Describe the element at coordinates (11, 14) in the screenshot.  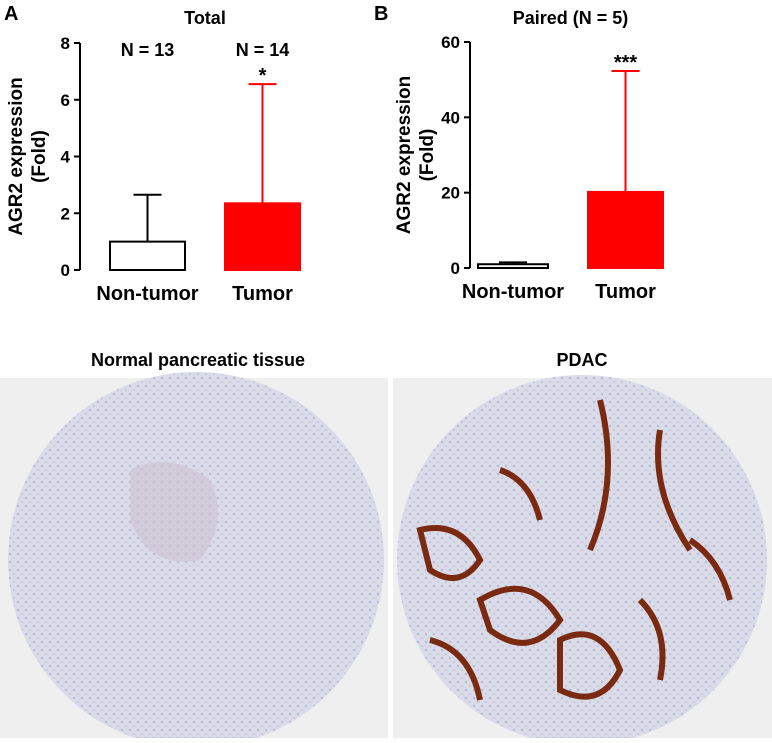
I see `panel-label: A` at that location.